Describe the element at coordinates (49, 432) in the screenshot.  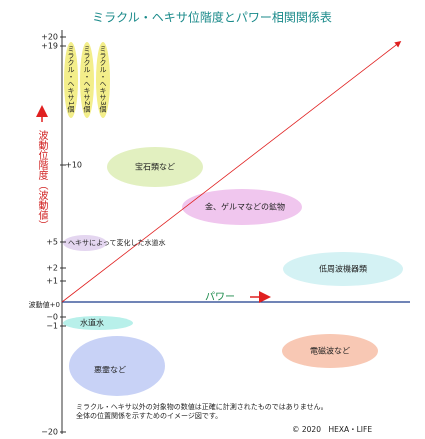
I see `y-tick-label: −20` at that location.